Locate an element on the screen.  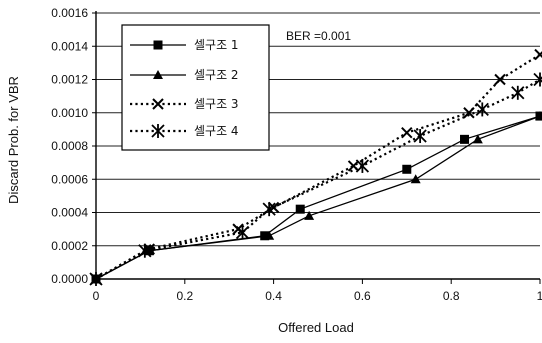
y-tick-label: 0.0002 is located at coordinates (69, 246).